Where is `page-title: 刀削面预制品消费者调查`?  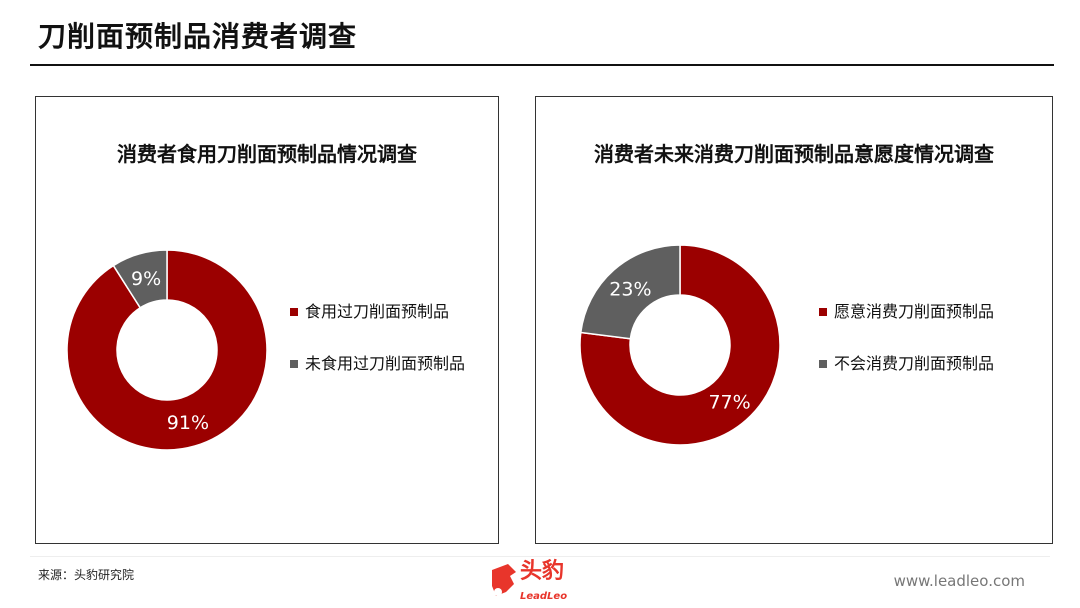
page-title: 刀削面预制品消费者调查 is located at coordinates (198, 36).